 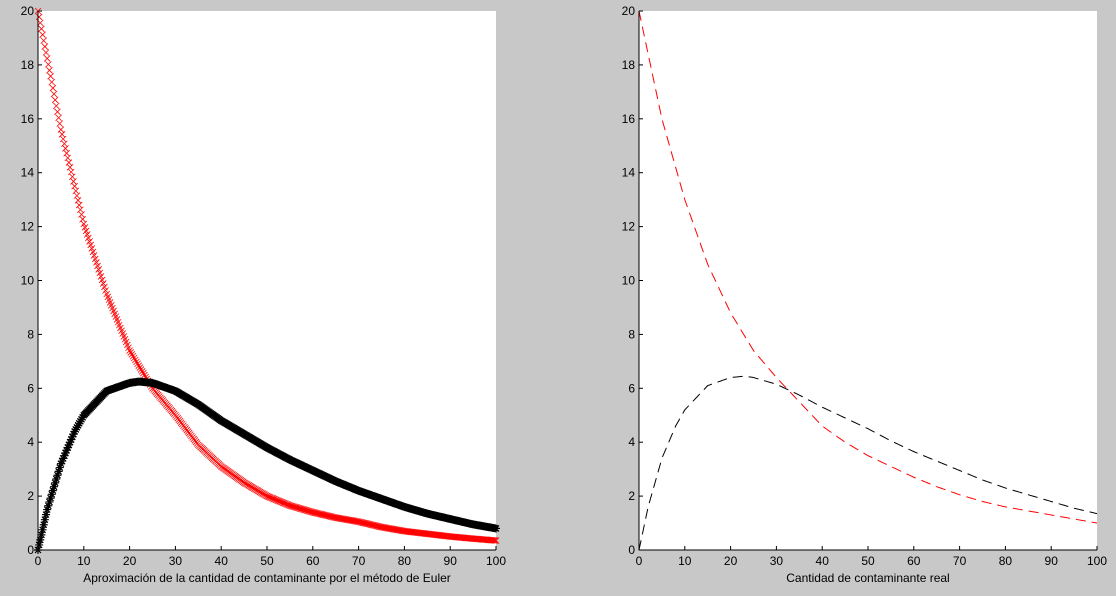 I want to click on y-tick-label: 12, so click(x=629, y=227).